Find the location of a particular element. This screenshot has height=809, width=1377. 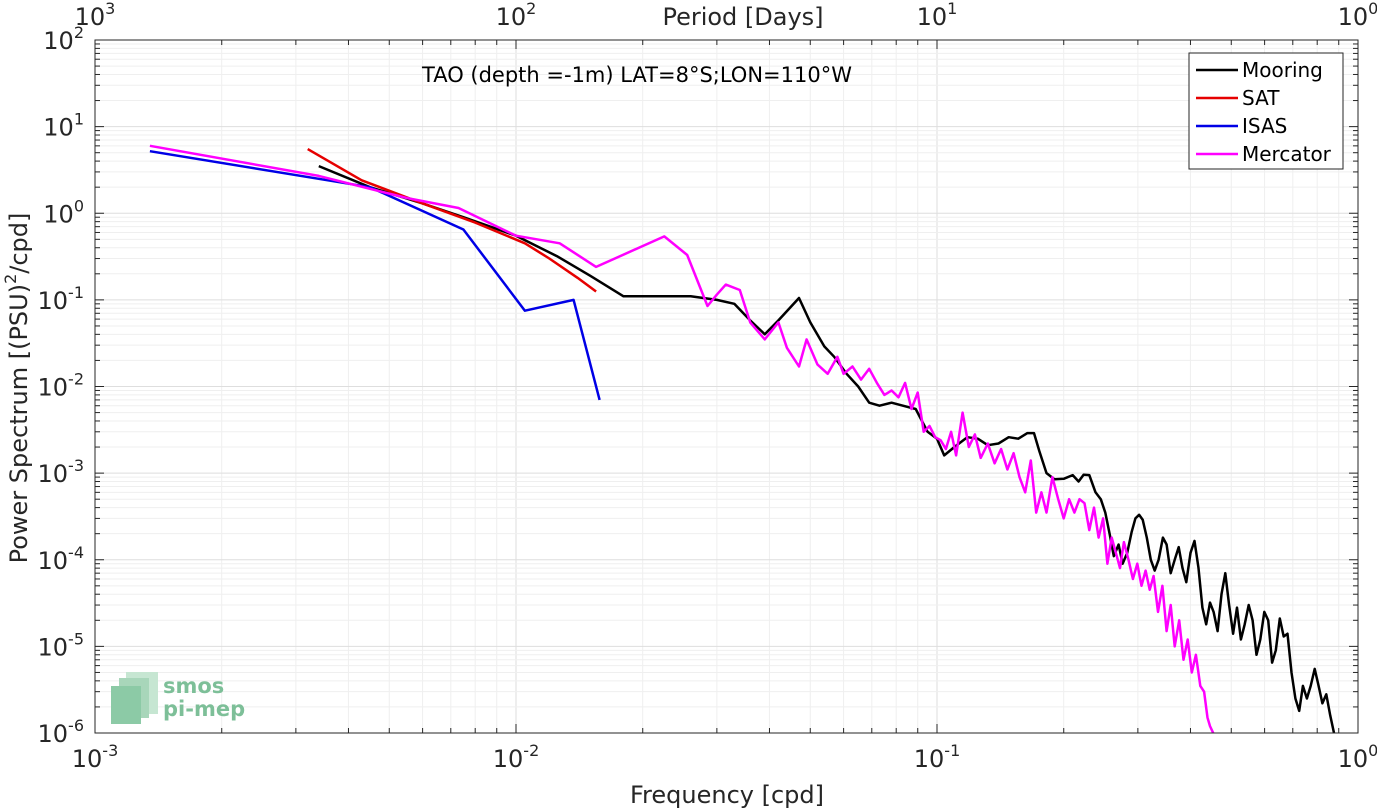

y-tick-label: 10⁻³ is located at coordinates (61, 472).